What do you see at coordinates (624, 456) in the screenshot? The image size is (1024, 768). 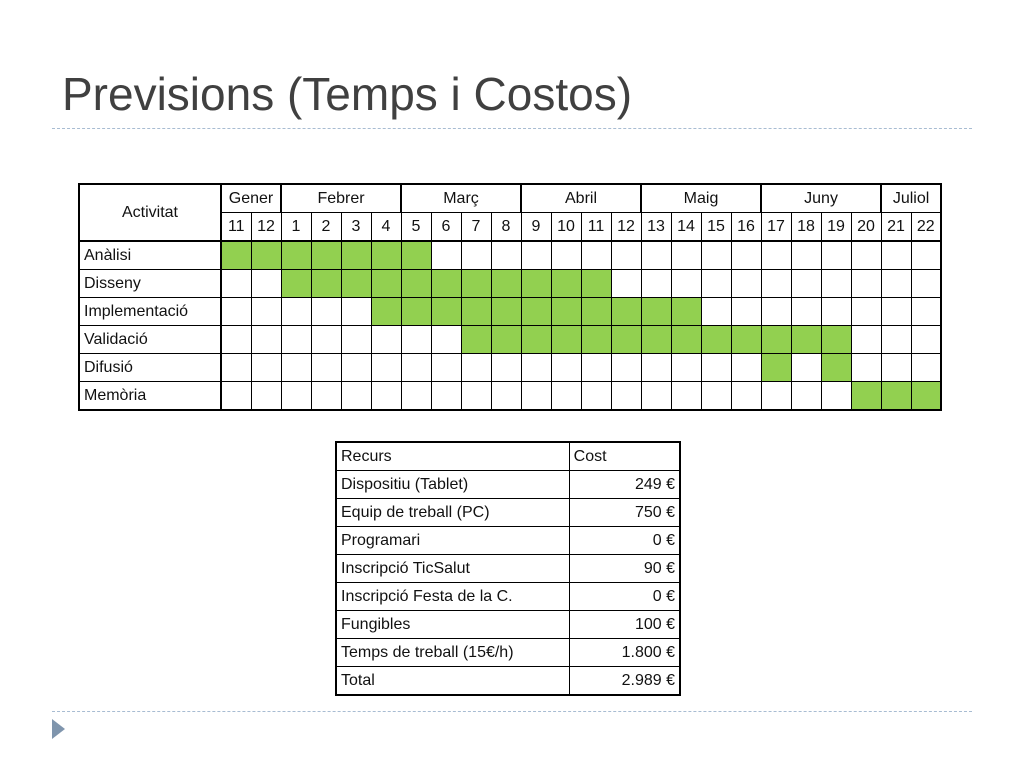 I see `cost-header-cost: Cost` at bounding box center [624, 456].